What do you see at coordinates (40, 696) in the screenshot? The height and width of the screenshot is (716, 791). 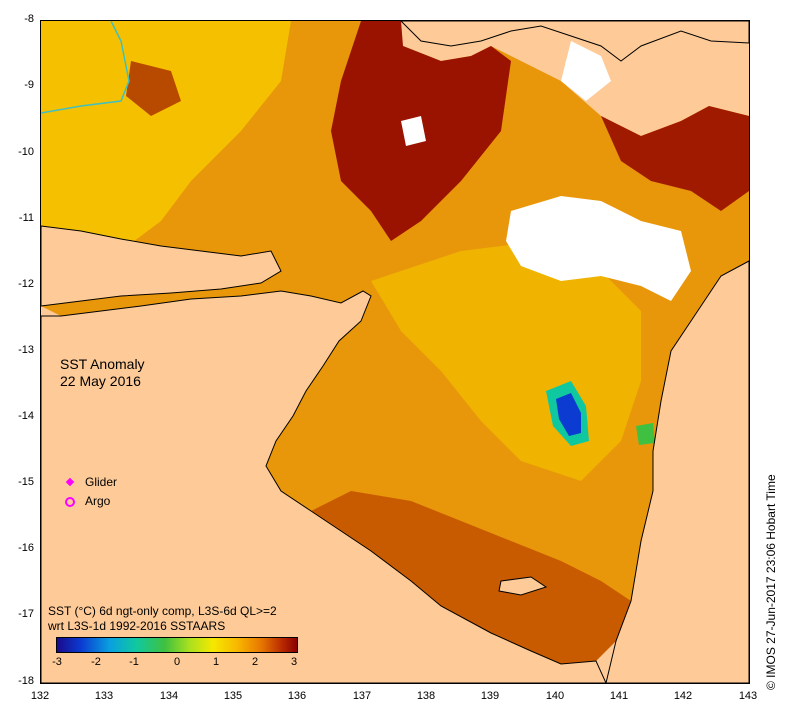 I see `x-tick-label: 132` at bounding box center [40, 696].